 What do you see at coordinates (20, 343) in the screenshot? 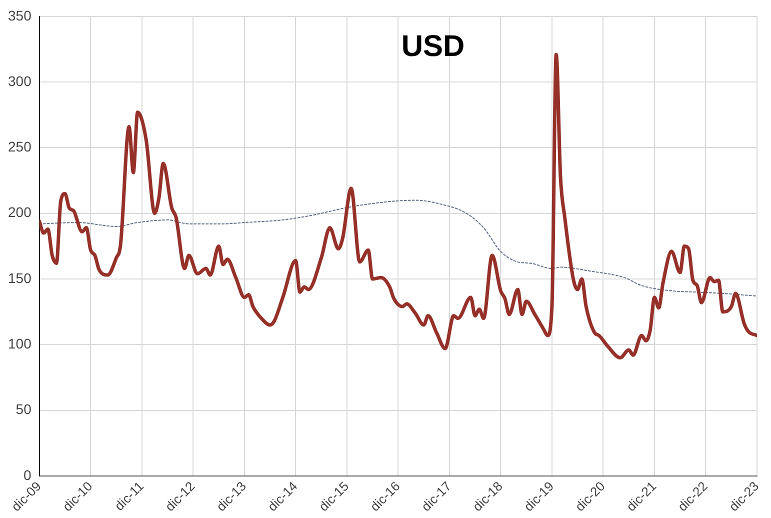
I see `y-tick-label: 100` at bounding box center [20, 343].